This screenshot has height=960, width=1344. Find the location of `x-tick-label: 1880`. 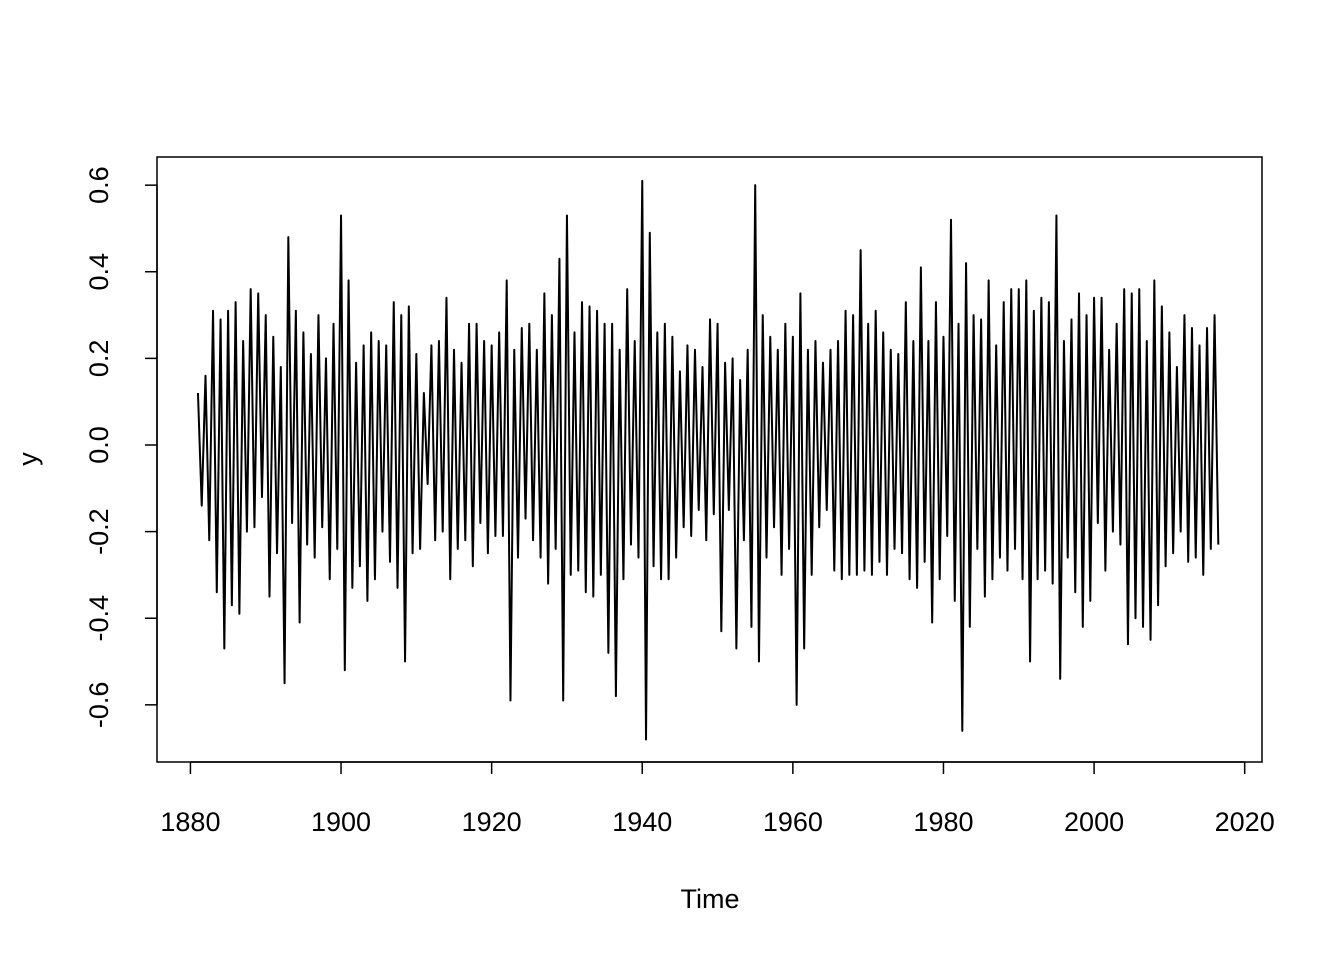

x-tick-label: 1880 is located at coordinates (190, 822).